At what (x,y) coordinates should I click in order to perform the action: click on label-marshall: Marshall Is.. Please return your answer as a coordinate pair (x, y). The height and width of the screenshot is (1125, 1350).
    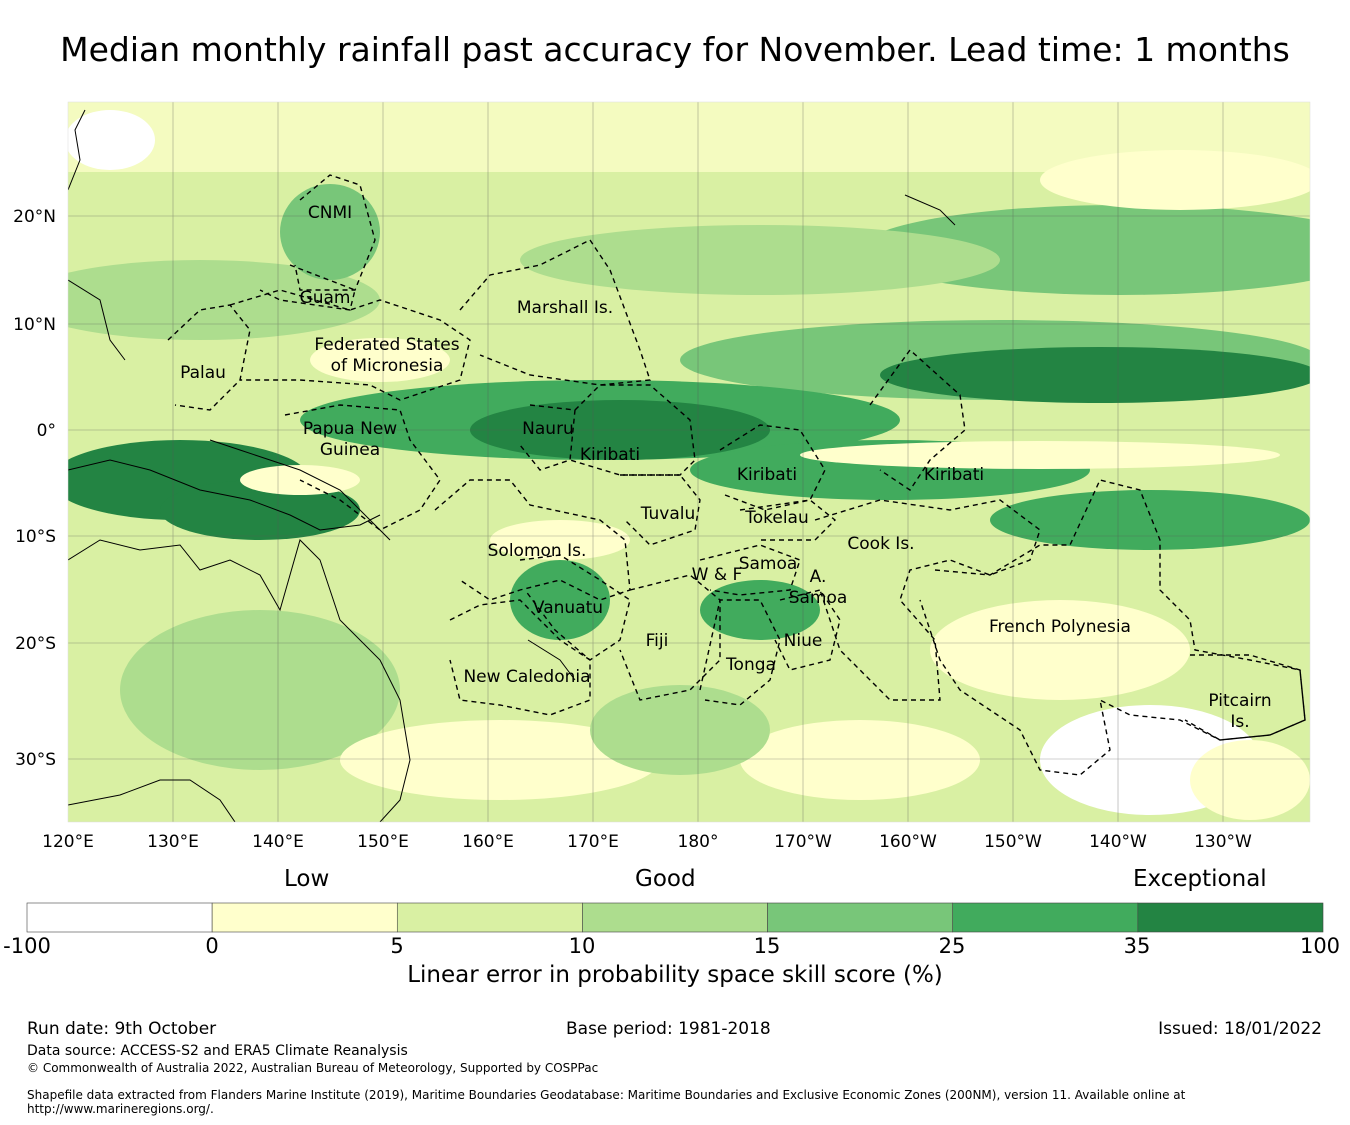
    Looking at the image, I should click on (565, 308).